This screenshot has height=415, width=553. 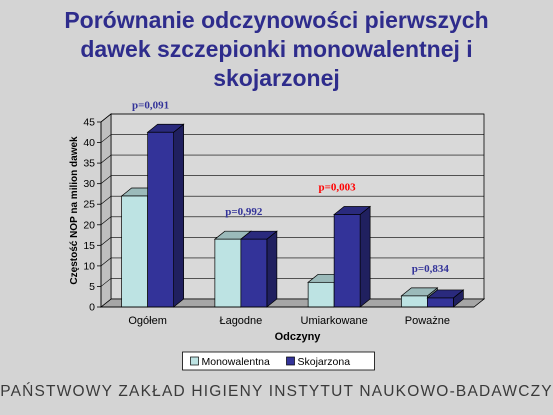 What do you see at coordinates (324, 362) in the screenshot?
I see `legend-label: Skojarzona` at bounding box center [324, 362].